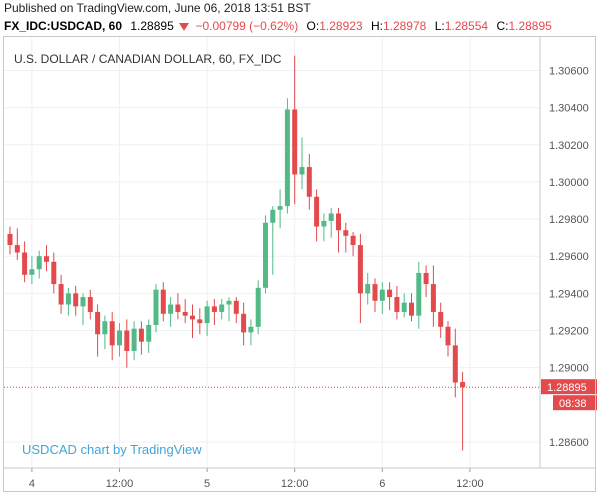 Image resolution: width=599 pixels, height=495 pixels. What do you see at coordinates (382, 484) in the screenshot?
I see `x-tick-label: 6` at bounding box center [382, 484].